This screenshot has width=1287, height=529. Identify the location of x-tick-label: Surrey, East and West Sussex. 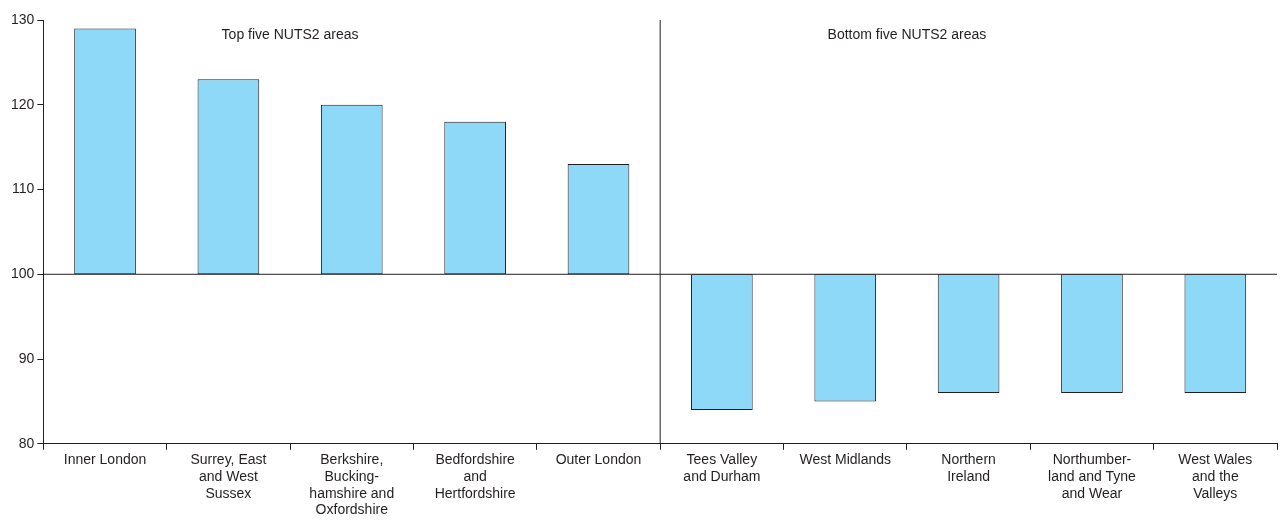
(228, 476).